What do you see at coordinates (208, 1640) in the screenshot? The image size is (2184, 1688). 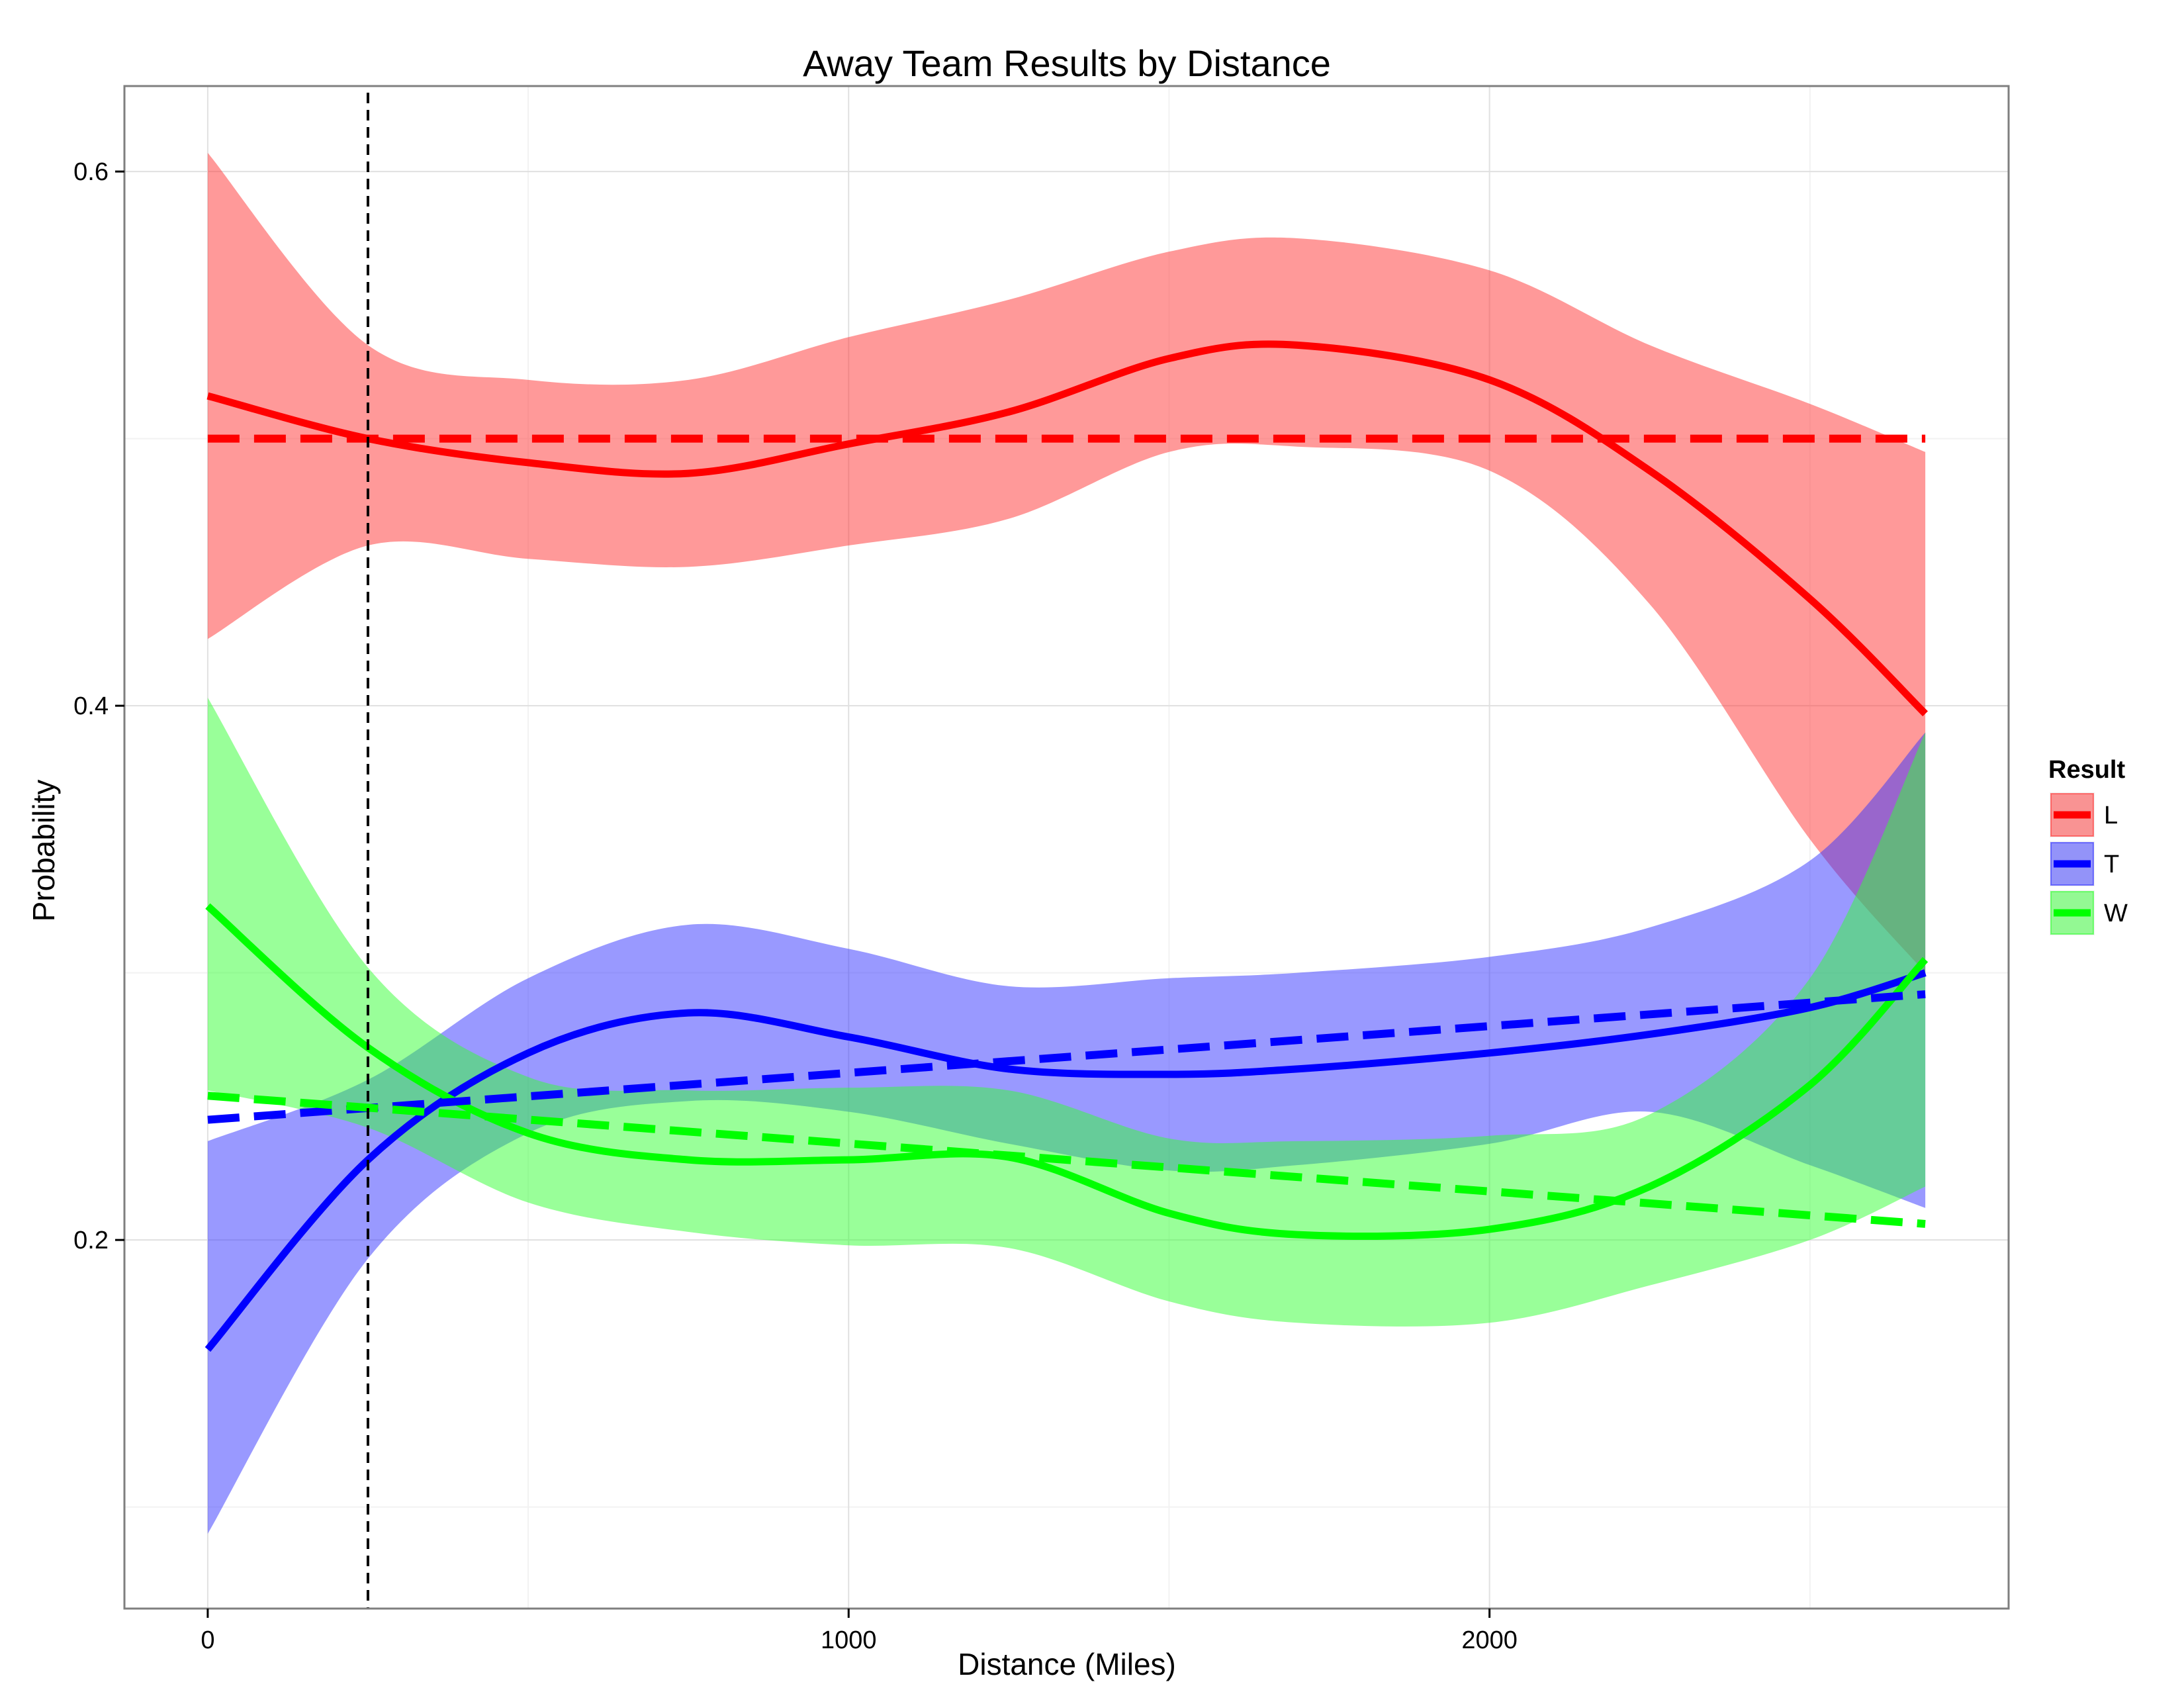 I see `x-tick-label: 0` at bounding box center [208, 1640].